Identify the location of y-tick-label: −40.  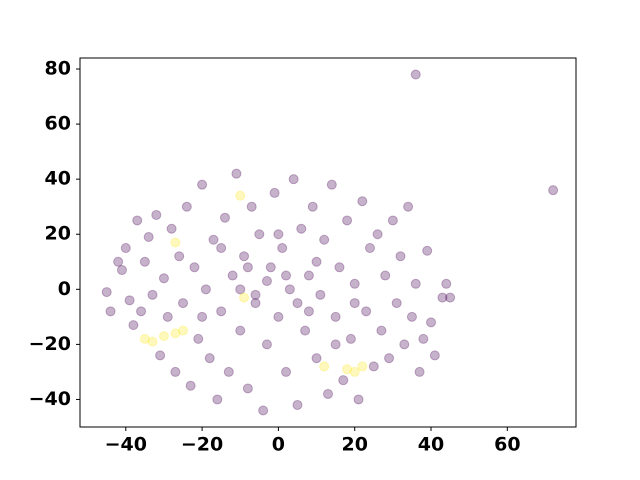
(50, 399).